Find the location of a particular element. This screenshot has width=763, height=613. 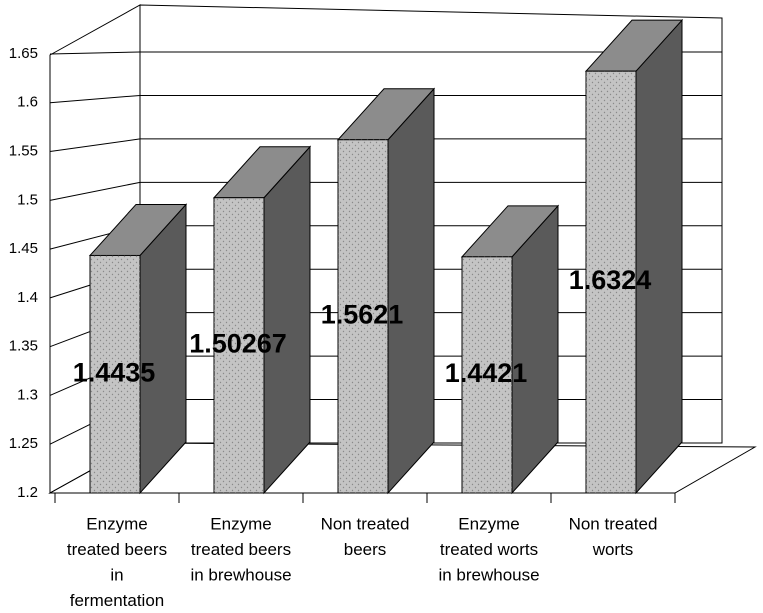

value-label: 1.50267 is located at coordinates (238, 343).